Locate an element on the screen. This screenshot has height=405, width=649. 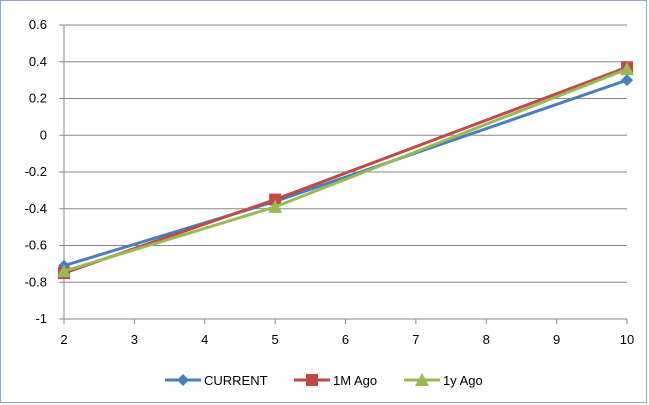
legend-label: 1y Ago is located at coordinates (463, 380).